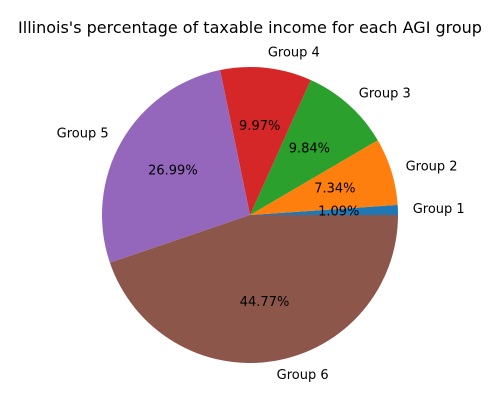 The height and width of the screenshot is (411, 501). Describe the element at coordinates (439, 209) in the screenshot. I see `slice-category-label-1: Group 1` at that location.